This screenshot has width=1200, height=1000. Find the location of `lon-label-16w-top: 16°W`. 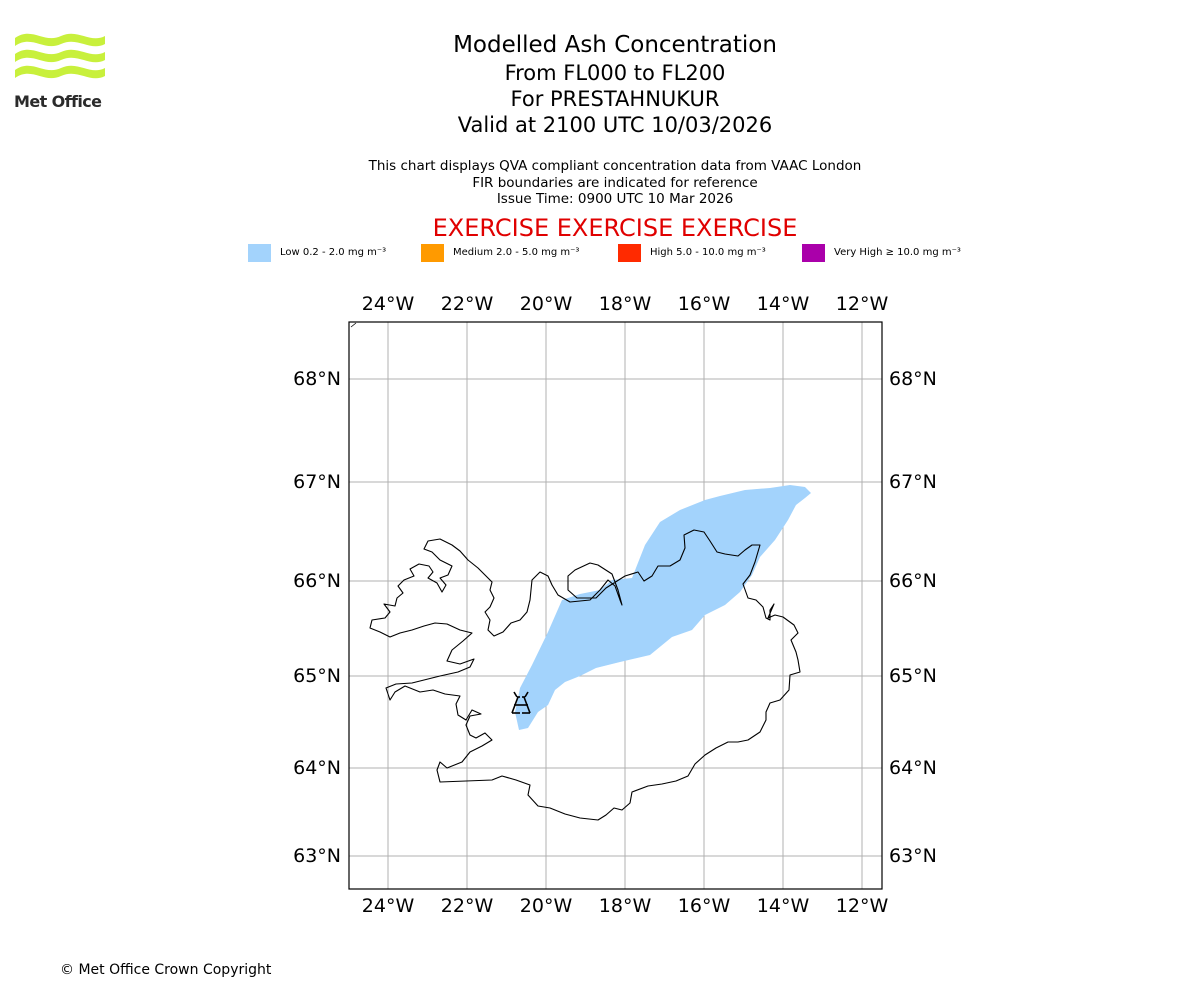

lon-label-16w-top: 16°W is located at coordinates (704, 304).